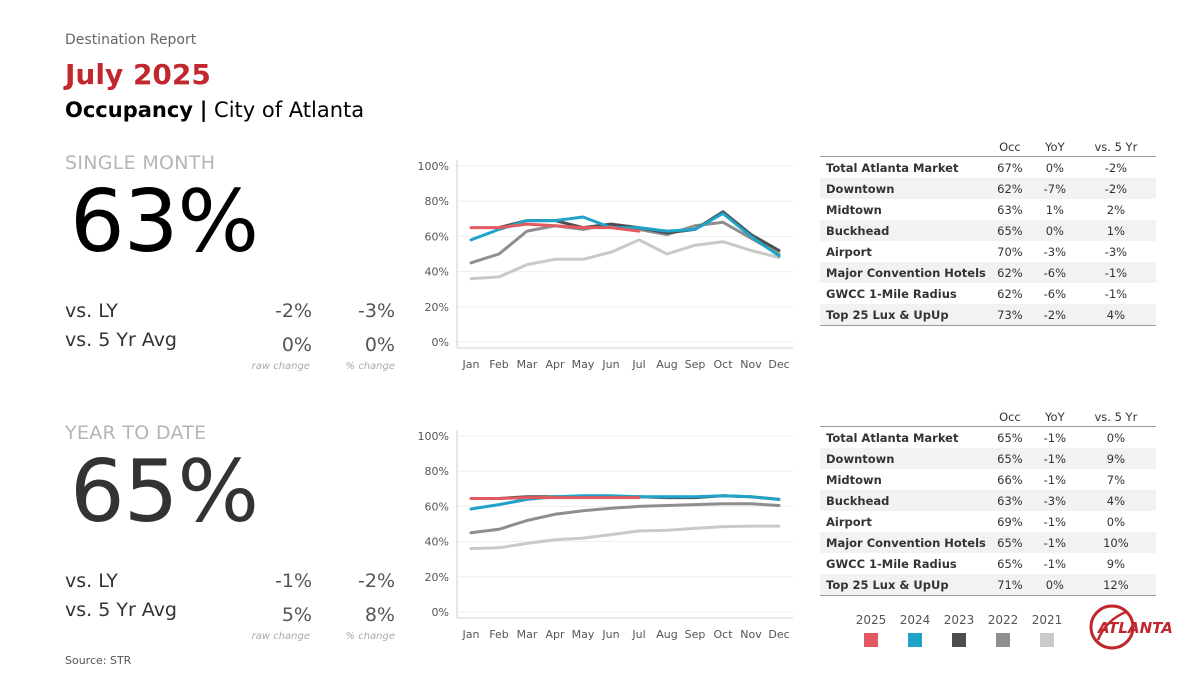 Image resolution: width=1200 pixels, height=675 pixels. I want to click on sm-vs-5yr-label: vs. 5 Yr Avg, so click(121, 340).